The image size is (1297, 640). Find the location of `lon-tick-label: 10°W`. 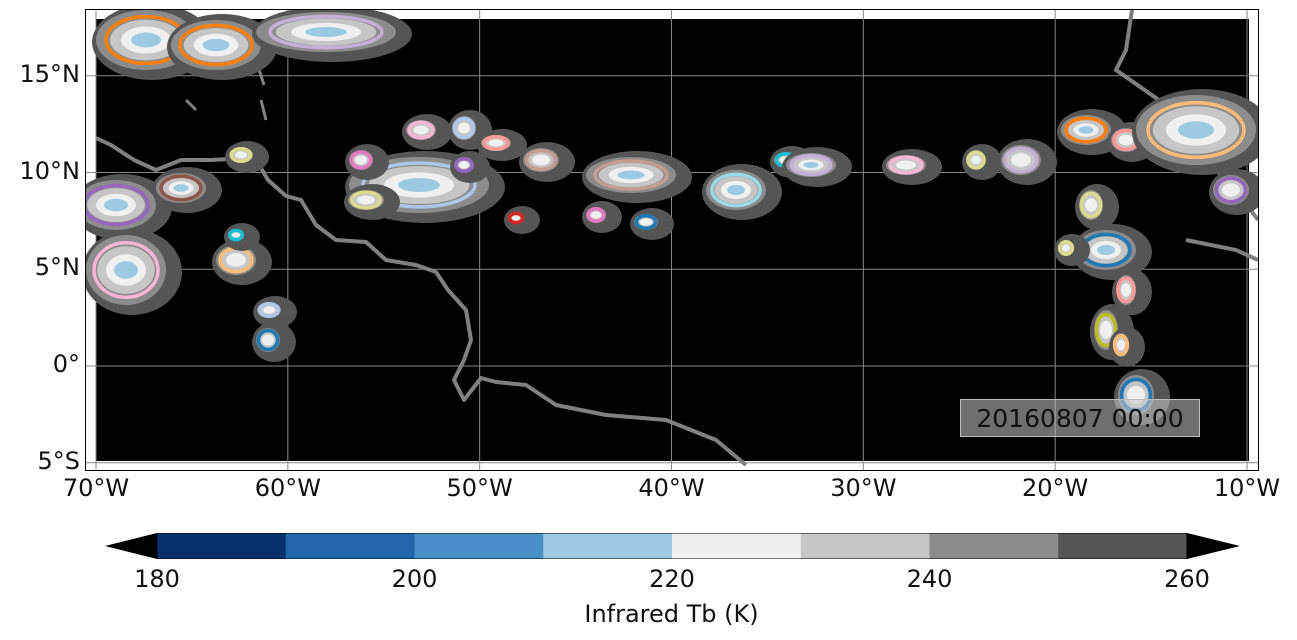

lon-tick-label: 10°W is located at coordinates (1247, 488).